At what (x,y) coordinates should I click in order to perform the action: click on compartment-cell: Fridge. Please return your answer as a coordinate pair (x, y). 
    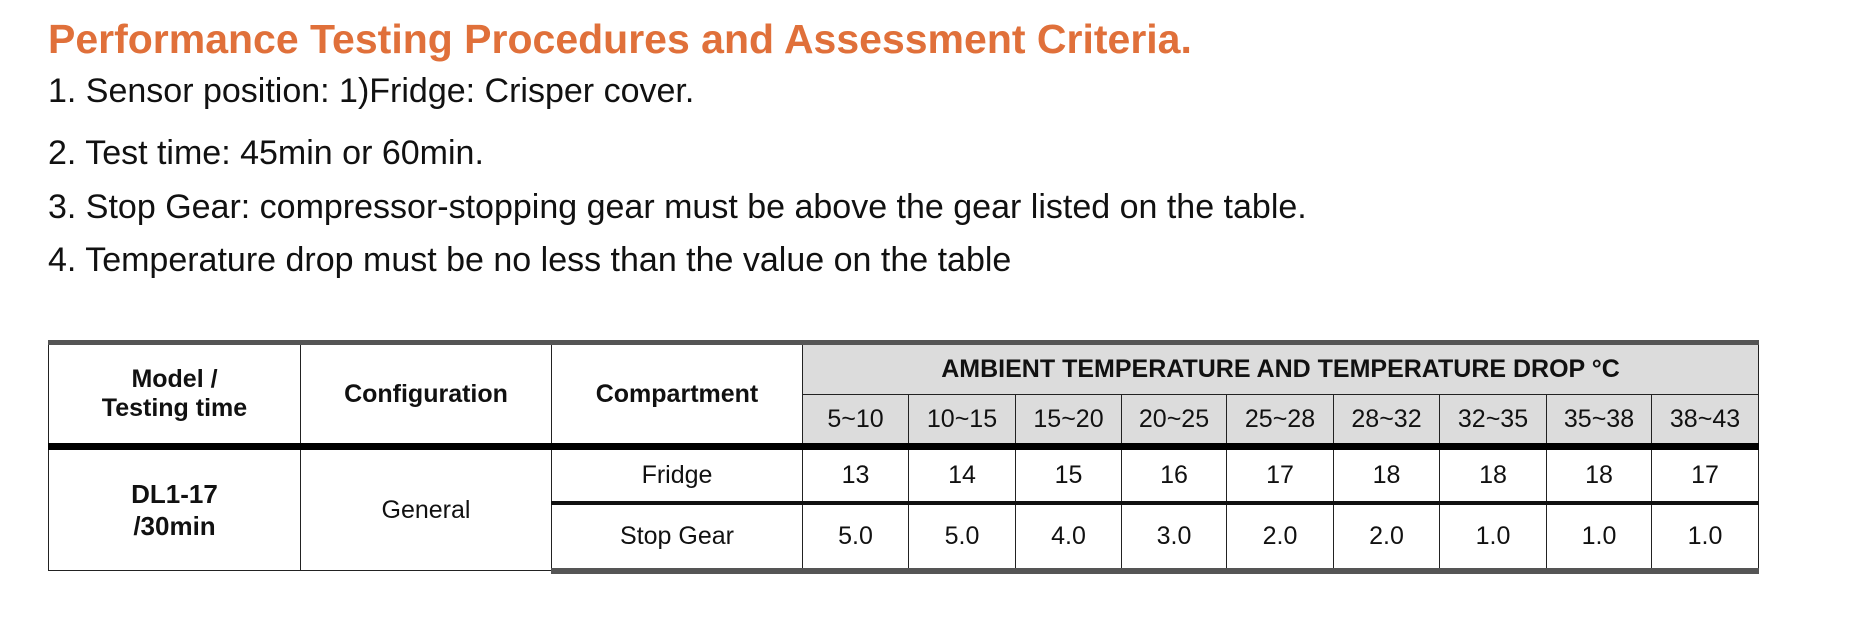
    Looking at the image, I should click on (677, 473).